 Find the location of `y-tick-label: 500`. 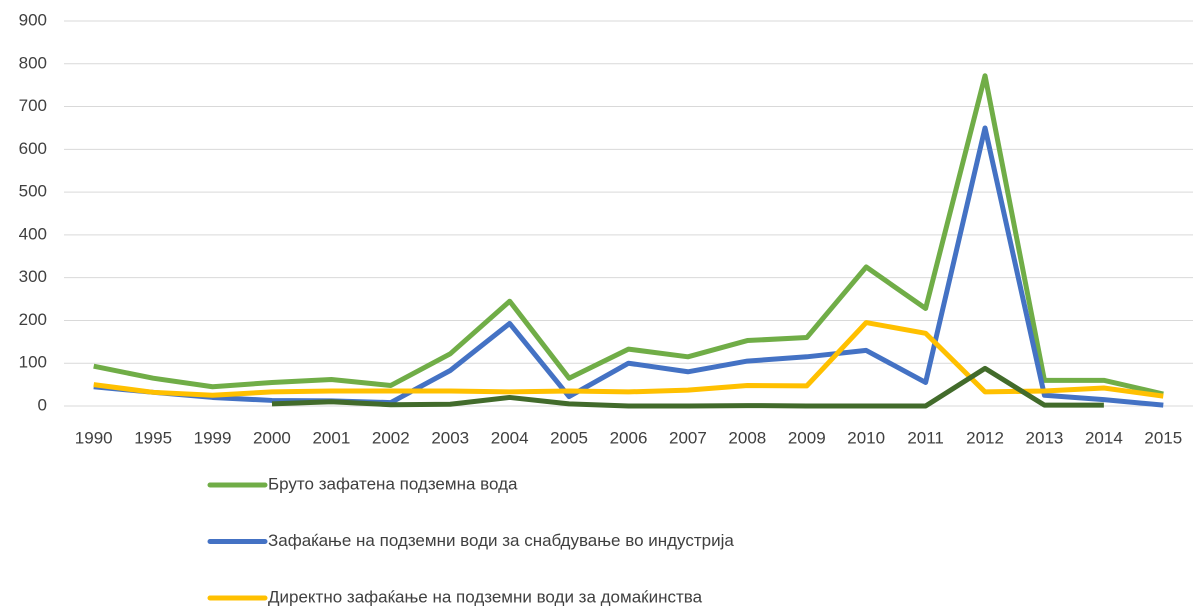

y-tick-label: 500 is located at coordinates (33, 191).